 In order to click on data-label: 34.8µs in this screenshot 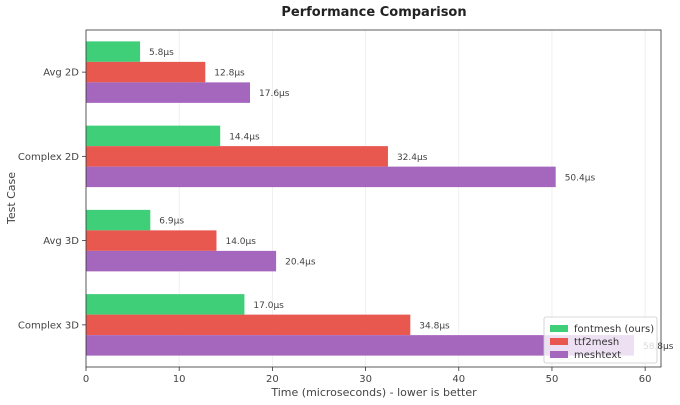, I will do `click(434, 326)`.